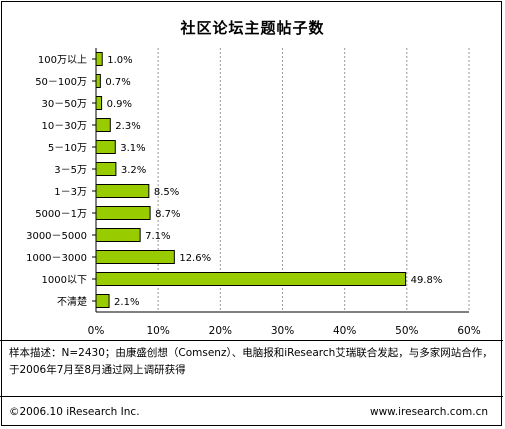 This screenshot has height=429, width=505. Describe the element at coordinates (282, 331) in the screenshot. I see `x-tick-label: 30%` at that location.